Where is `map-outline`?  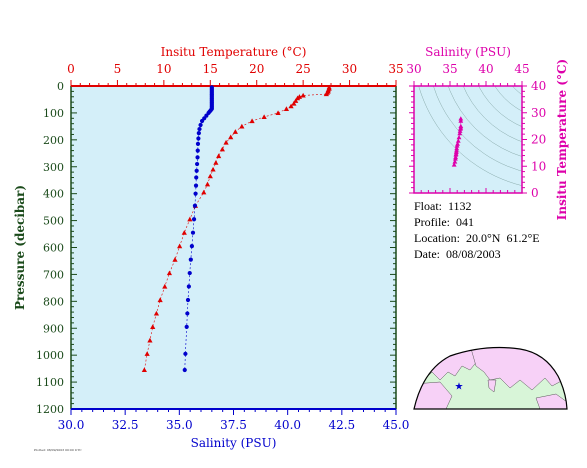
map-outline is located at coordinates (490, 378).